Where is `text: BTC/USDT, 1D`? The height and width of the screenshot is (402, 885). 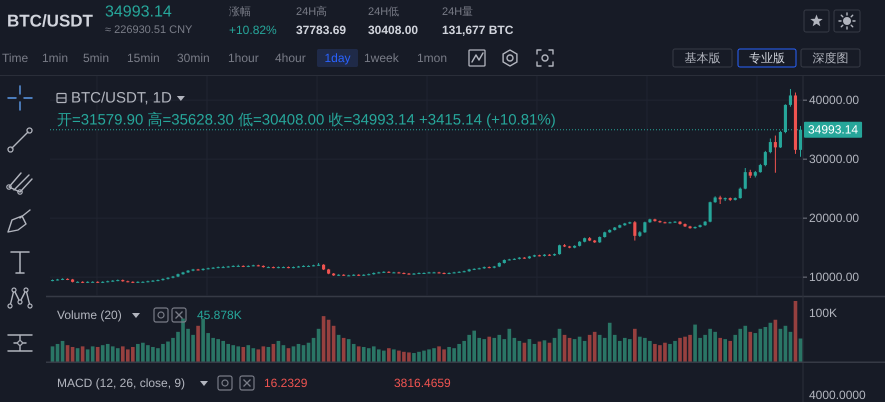
text: BTC/USDT, 1D is located at coordinates (121, 98).